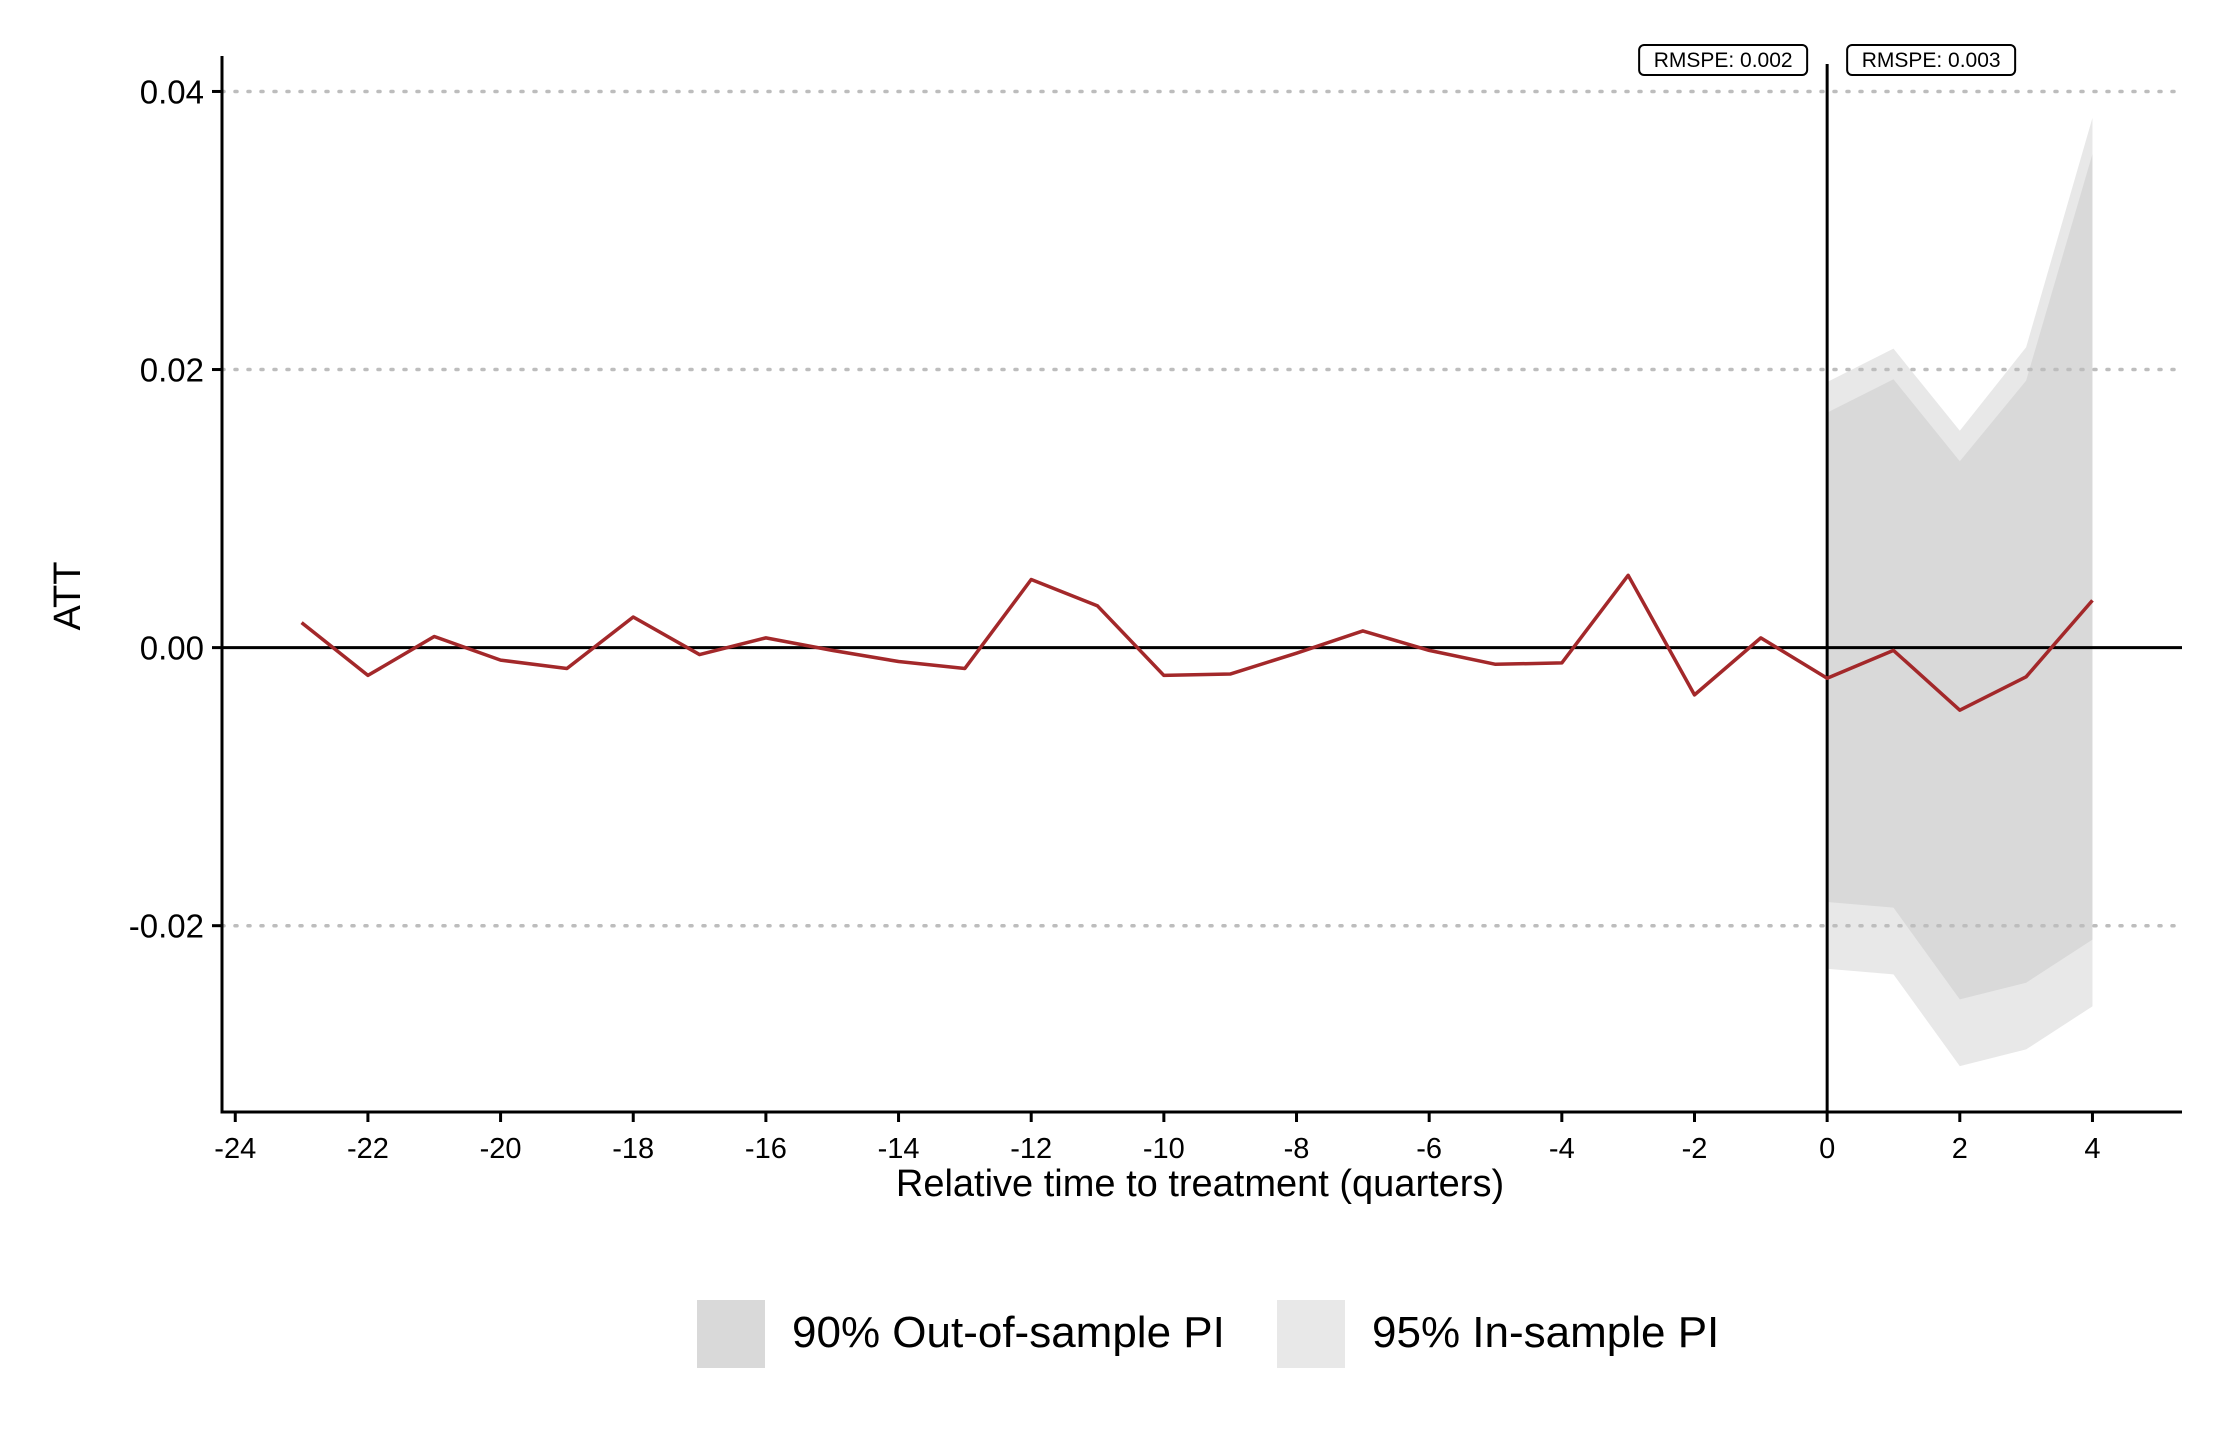 The height and width of the screenshot is (1445, 2220). I want to click on y-tick-label: -0.02, so click(166, 926).